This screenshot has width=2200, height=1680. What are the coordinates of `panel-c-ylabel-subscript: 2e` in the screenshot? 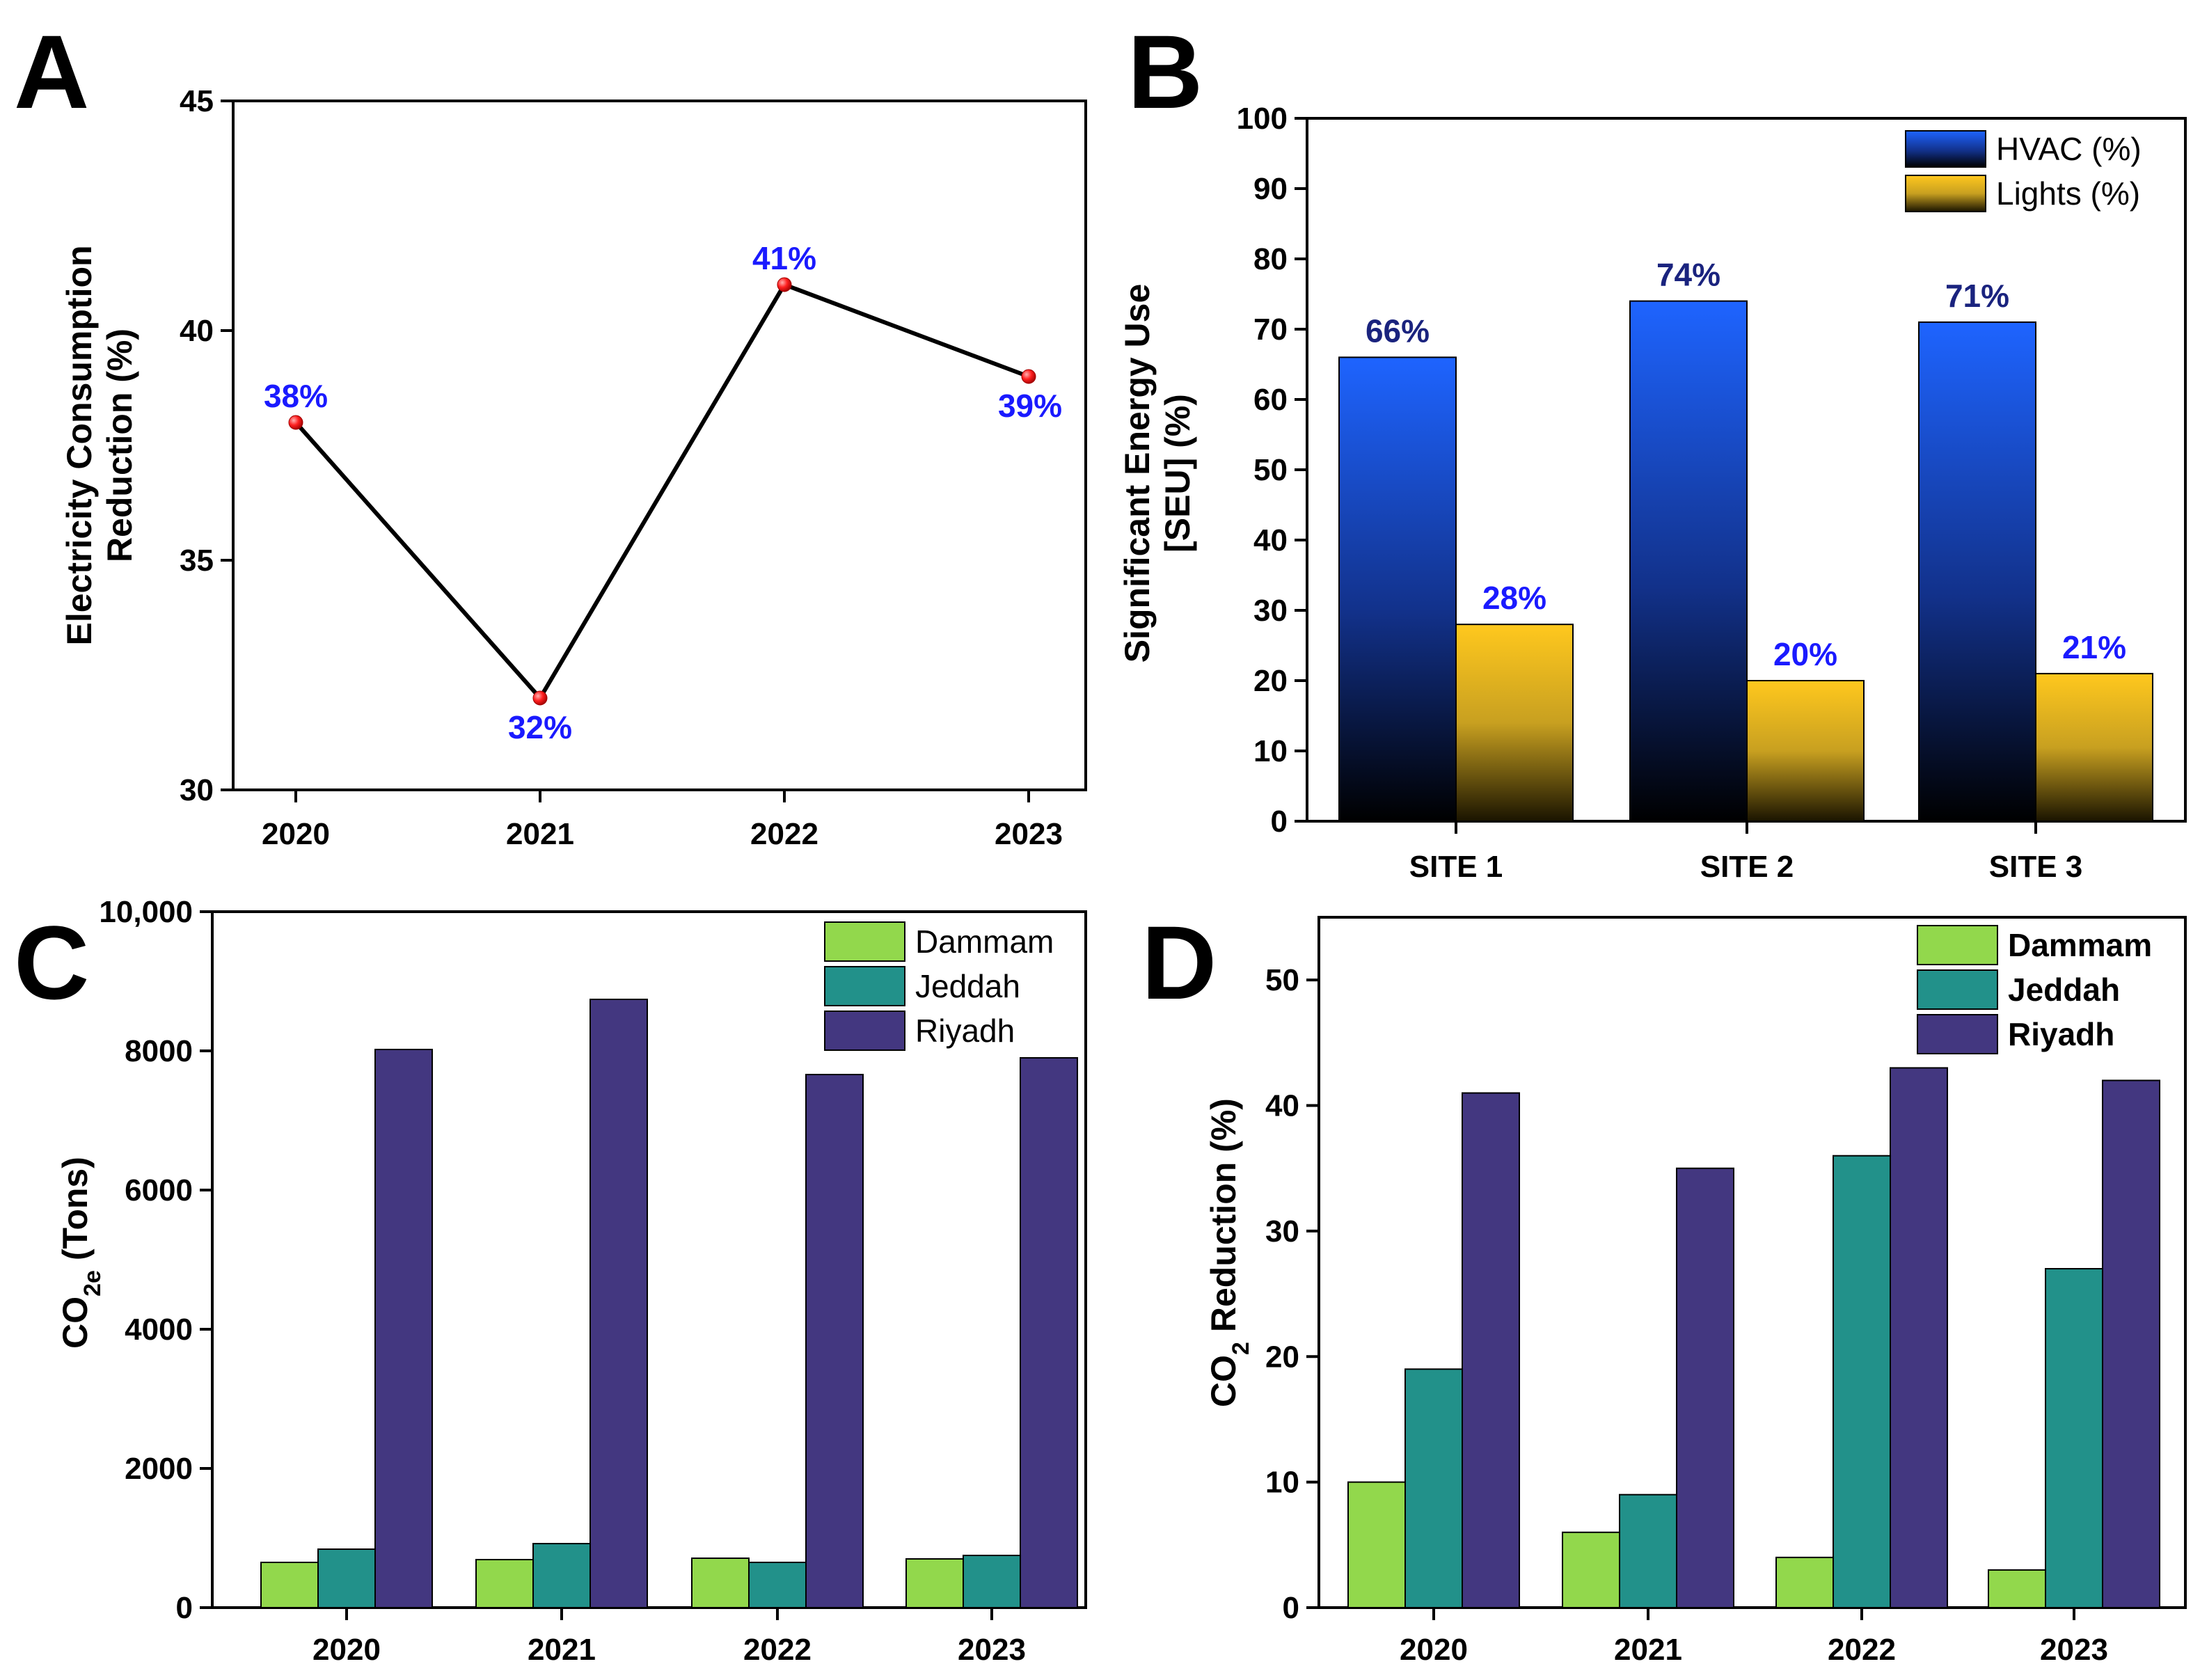 It's located at (92, 1283).